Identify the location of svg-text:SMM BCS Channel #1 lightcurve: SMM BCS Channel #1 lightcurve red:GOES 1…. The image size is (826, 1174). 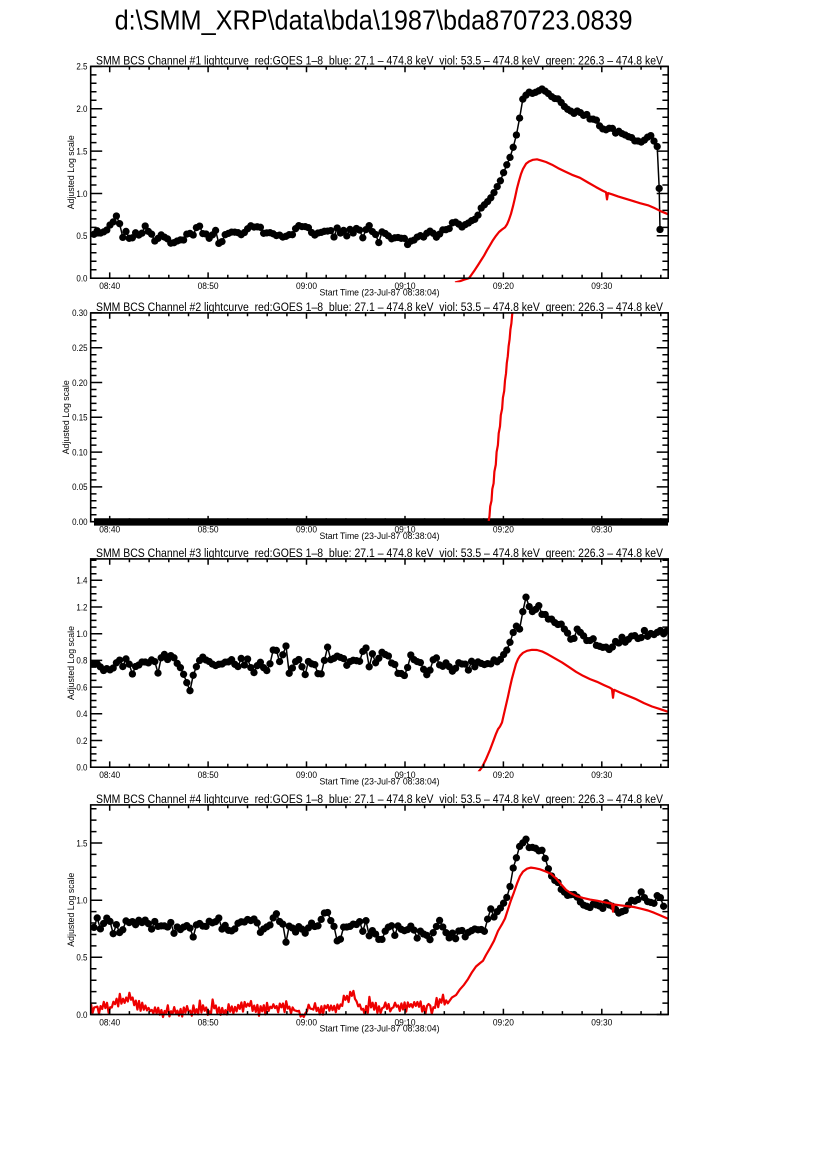
(380, 60).